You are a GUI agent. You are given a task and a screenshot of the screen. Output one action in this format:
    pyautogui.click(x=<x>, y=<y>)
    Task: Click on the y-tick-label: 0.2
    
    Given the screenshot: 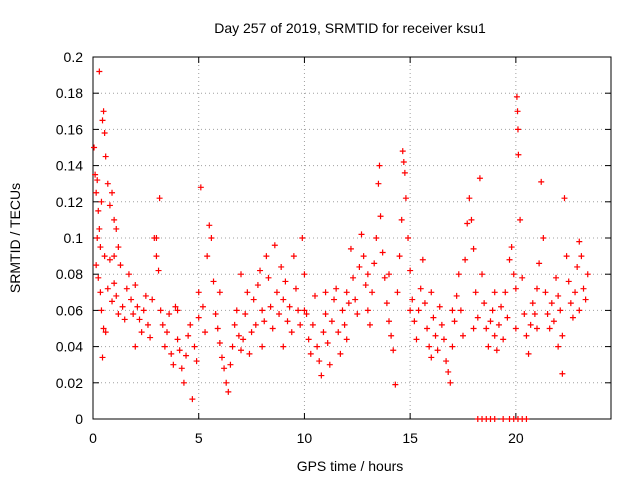 What is the action you would take?
    pyautogui.click(x=74, y=57)
    